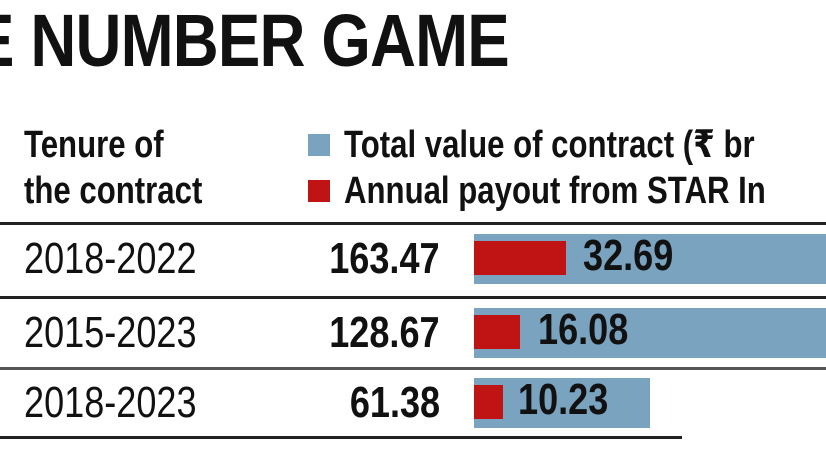 The height and width of the screenshot is (465, 826). I want to click on bar-annual-label: 16.08, so click(583, 329).